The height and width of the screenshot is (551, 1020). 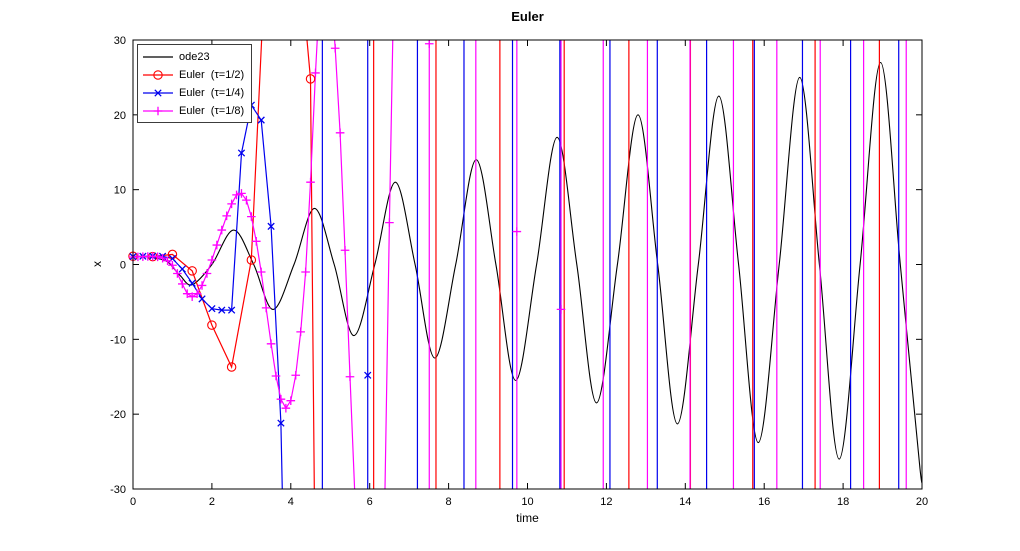 What do you see at coordinates (120, 116) in the screenshot?
I see `y-tick-label: 20` at bounding box center [120, 116].